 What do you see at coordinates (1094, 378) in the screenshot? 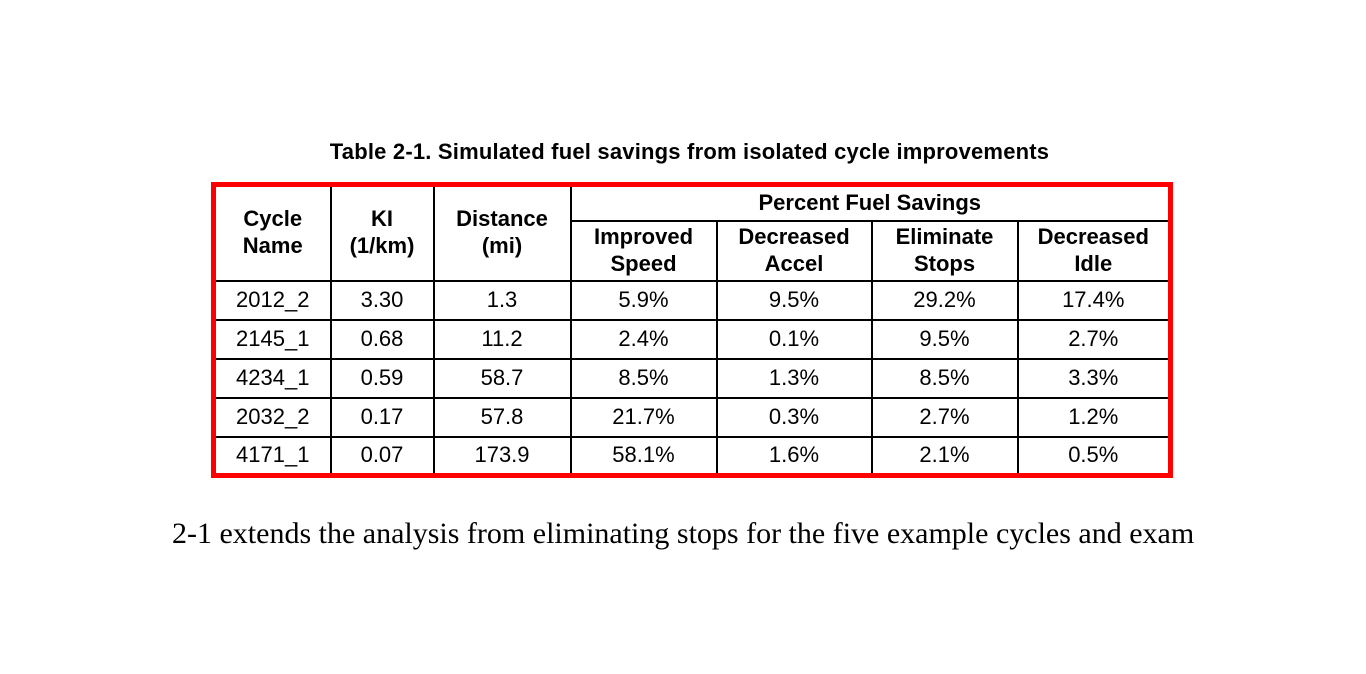
I see `cell-decreased-idle: 3.3%` at bounding box center [1094, 378].